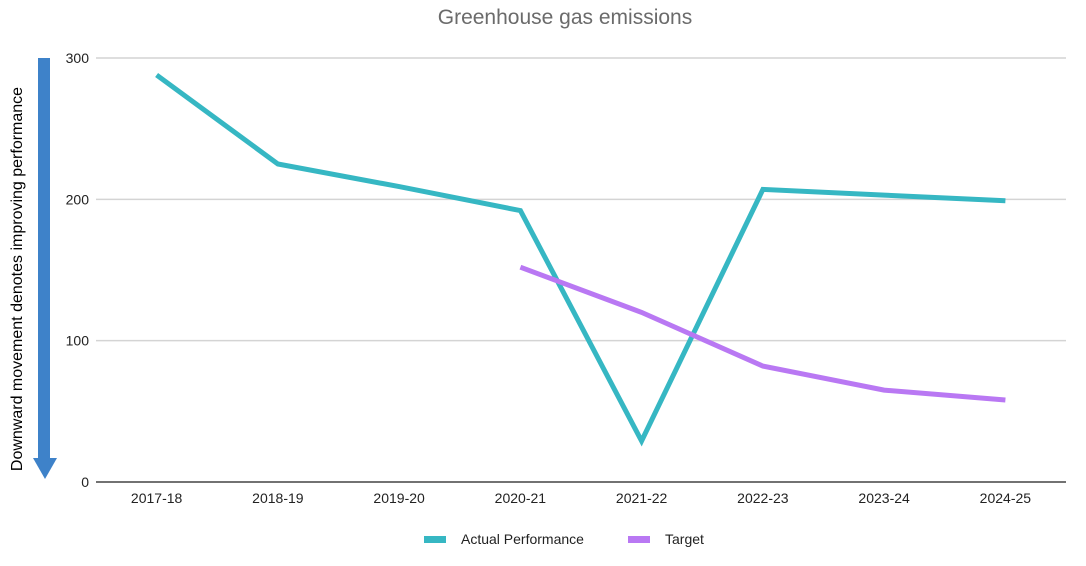 The image size is (1086, 566). I want to click on x-tick-label: 2020-21, so click(521, 498).